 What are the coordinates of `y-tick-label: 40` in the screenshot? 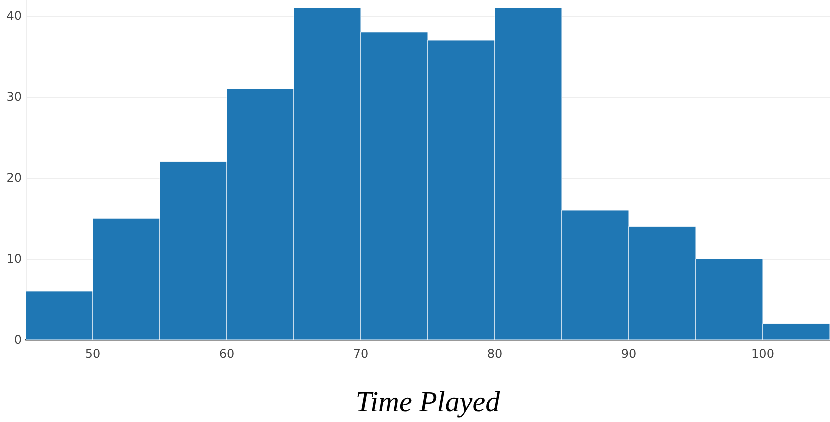 It's located at (14, 16).